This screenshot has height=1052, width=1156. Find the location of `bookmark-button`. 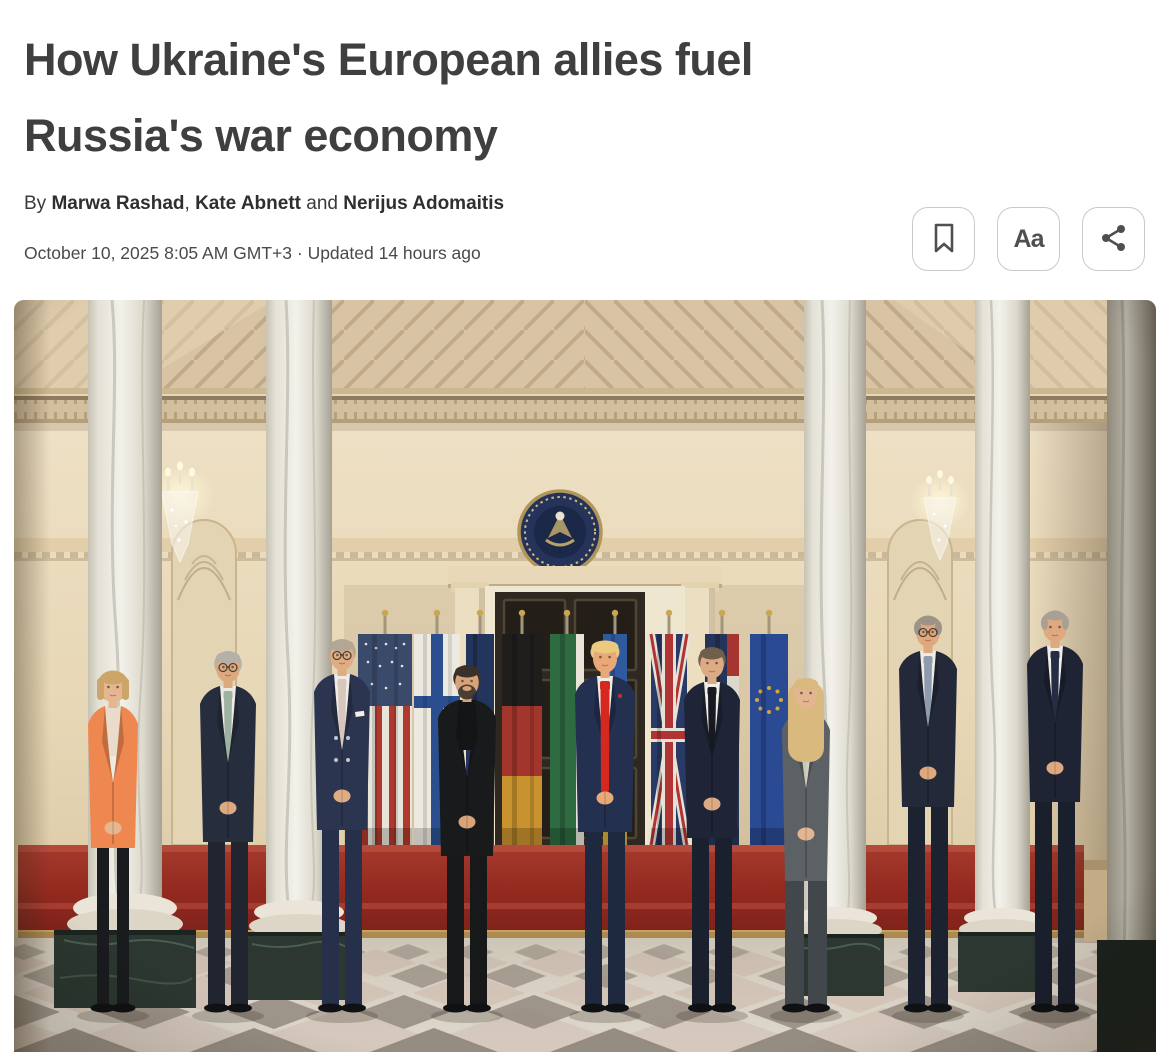

bookmark-button is located at coordinates (943, 239).